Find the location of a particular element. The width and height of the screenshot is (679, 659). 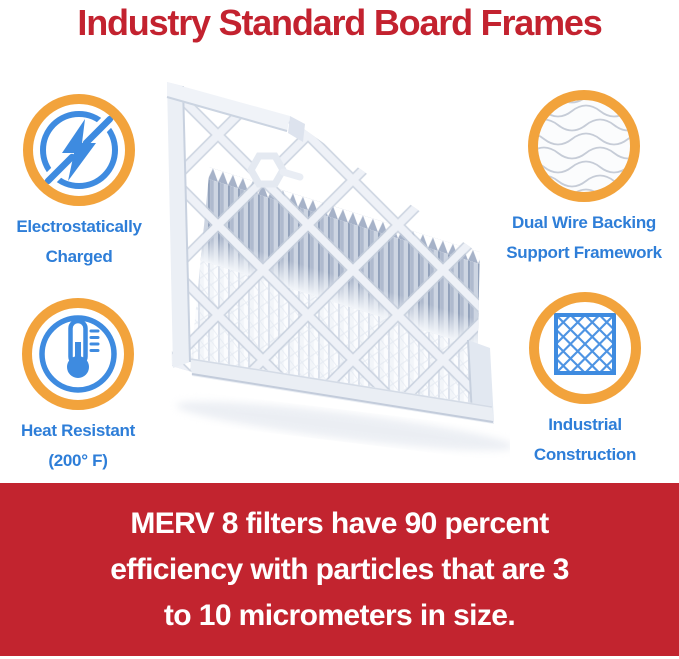

diamond-lattice-icon is located at coordinates (585, 348).